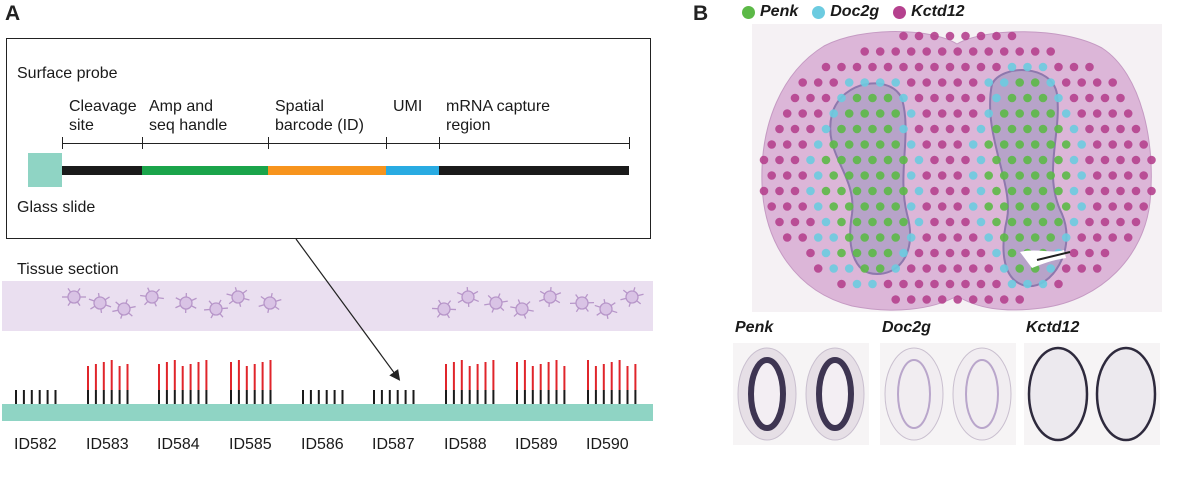 This screenshot has height=486, width=1183. I want to click on probe-segment-label-2: Amp and seq handle, so click(188, 116).